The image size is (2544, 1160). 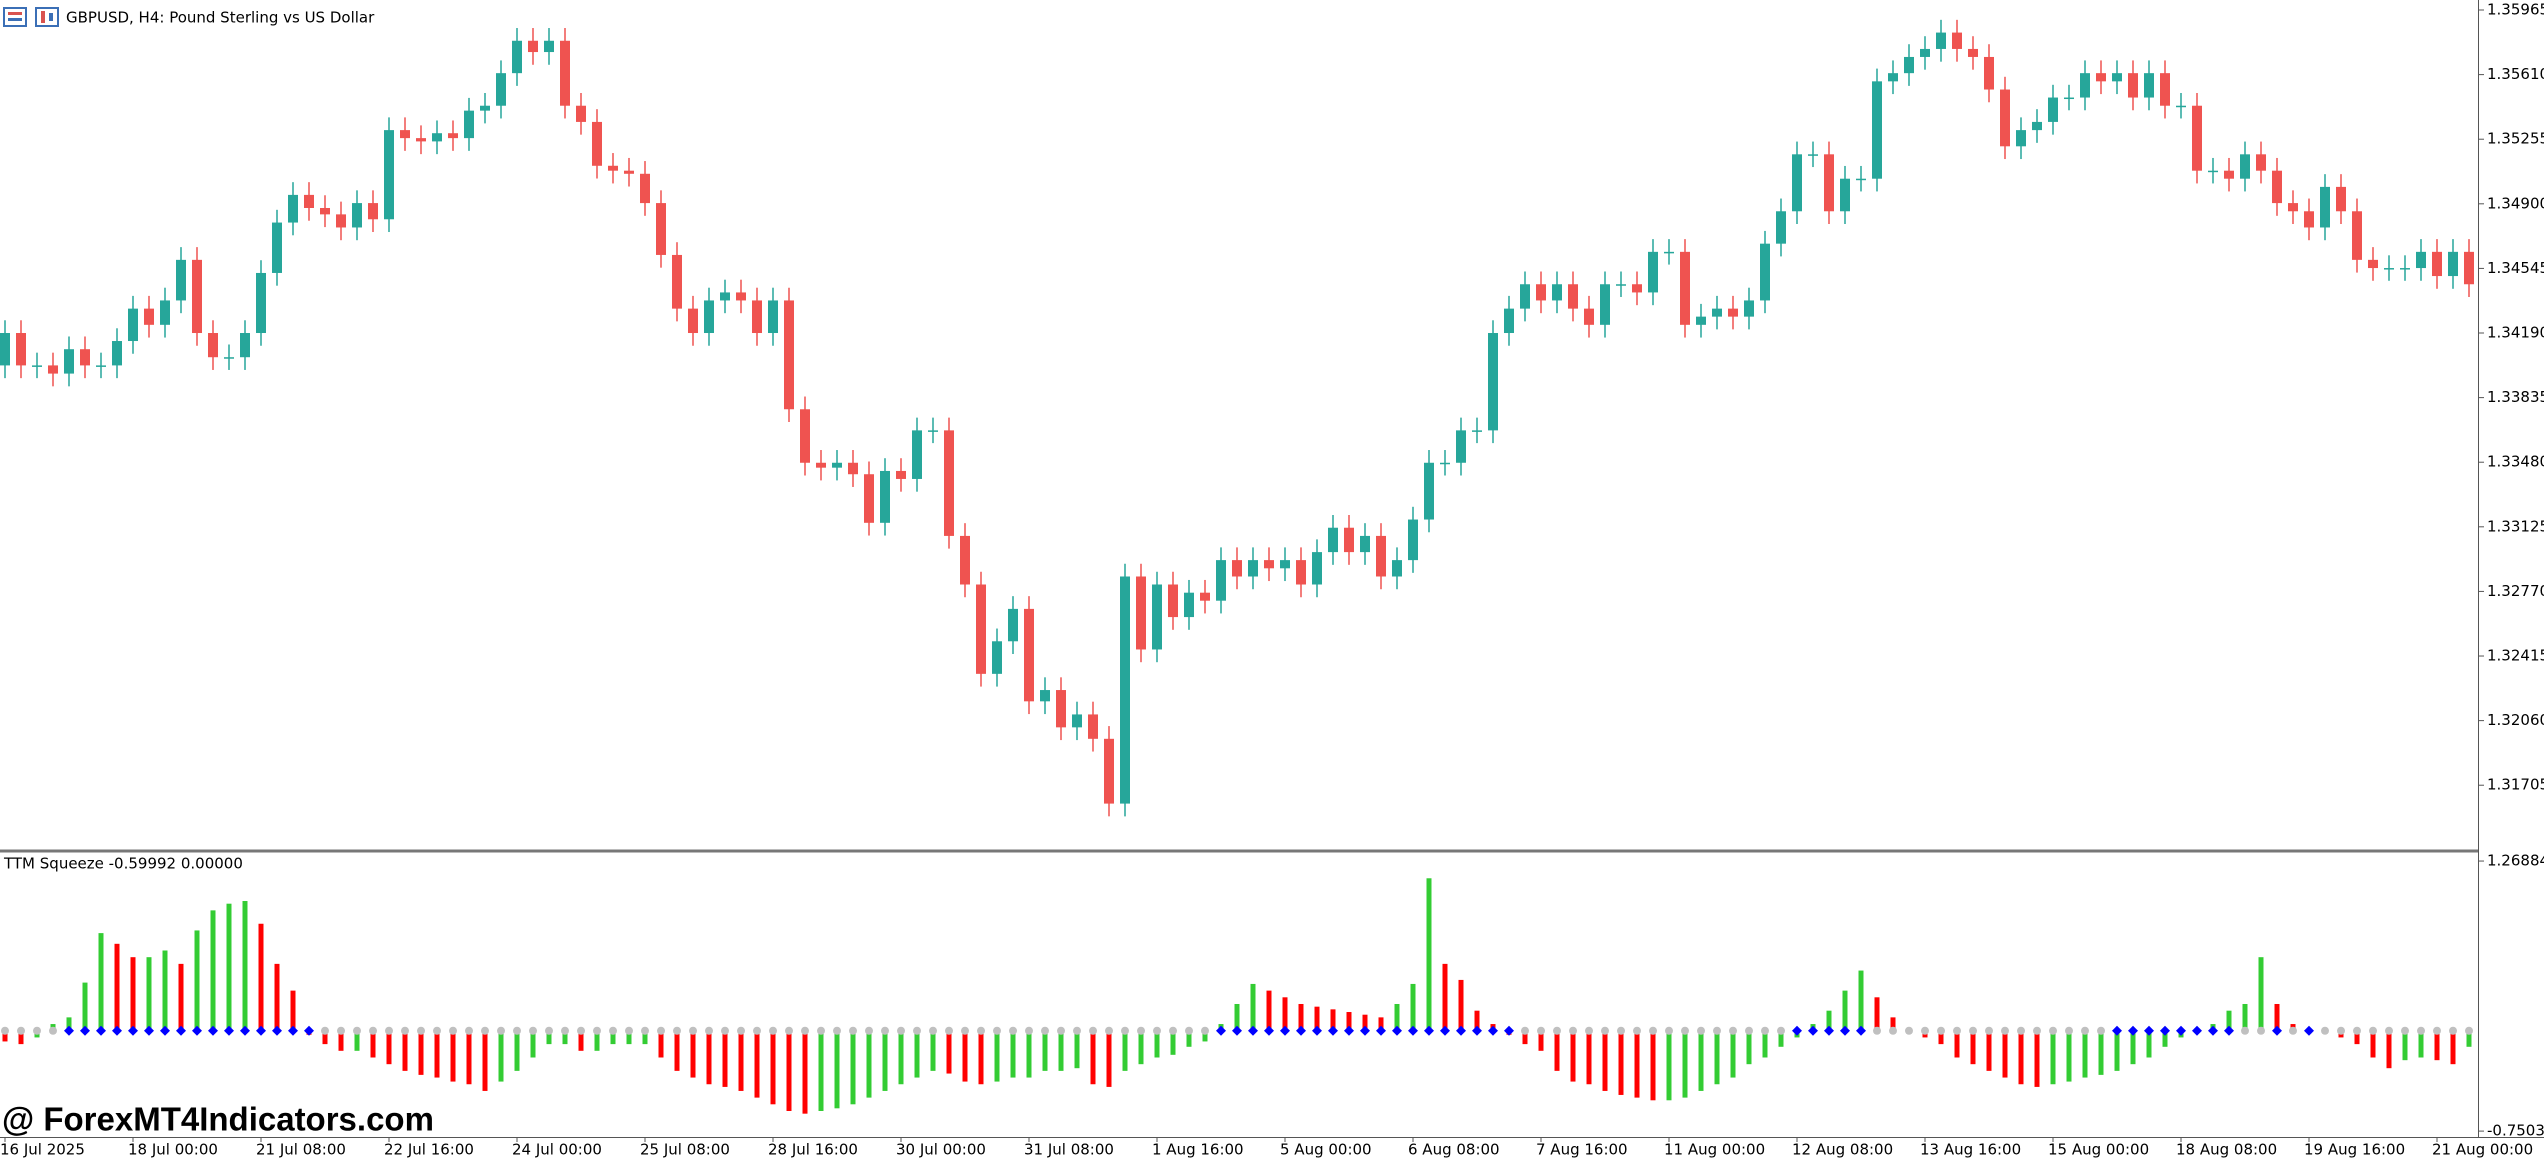 I want to click on x-tick-label: 19 Aug 16:00, so click(x=2354, y=1150).